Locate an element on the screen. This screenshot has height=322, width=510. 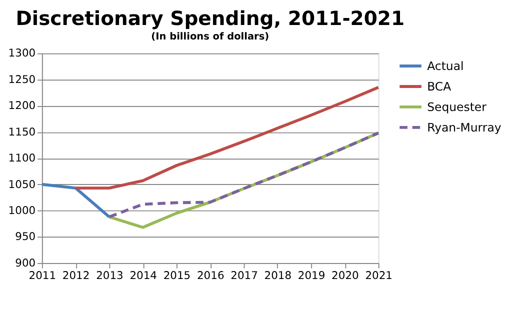
x-tick-label: 2020 is located at coordinates (346, 275).